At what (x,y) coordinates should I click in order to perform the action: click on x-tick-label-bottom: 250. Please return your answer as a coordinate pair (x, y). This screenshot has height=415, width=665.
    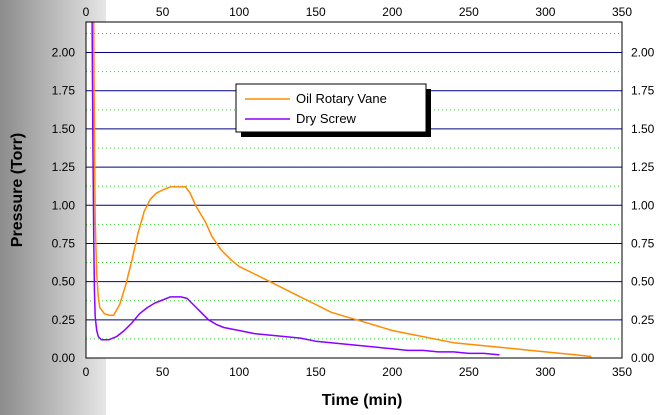
    Looking at the image, I should click on (469, 372).